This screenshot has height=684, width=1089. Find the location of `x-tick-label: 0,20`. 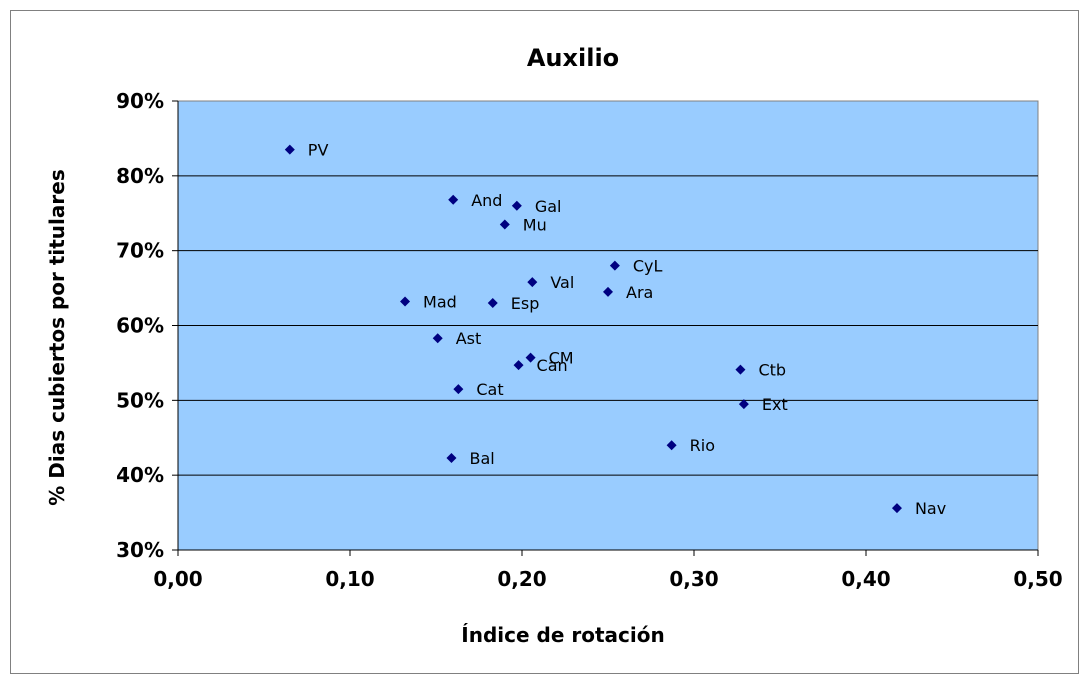

x-tick-label: 0,20 is located at coordinates (521, 579).